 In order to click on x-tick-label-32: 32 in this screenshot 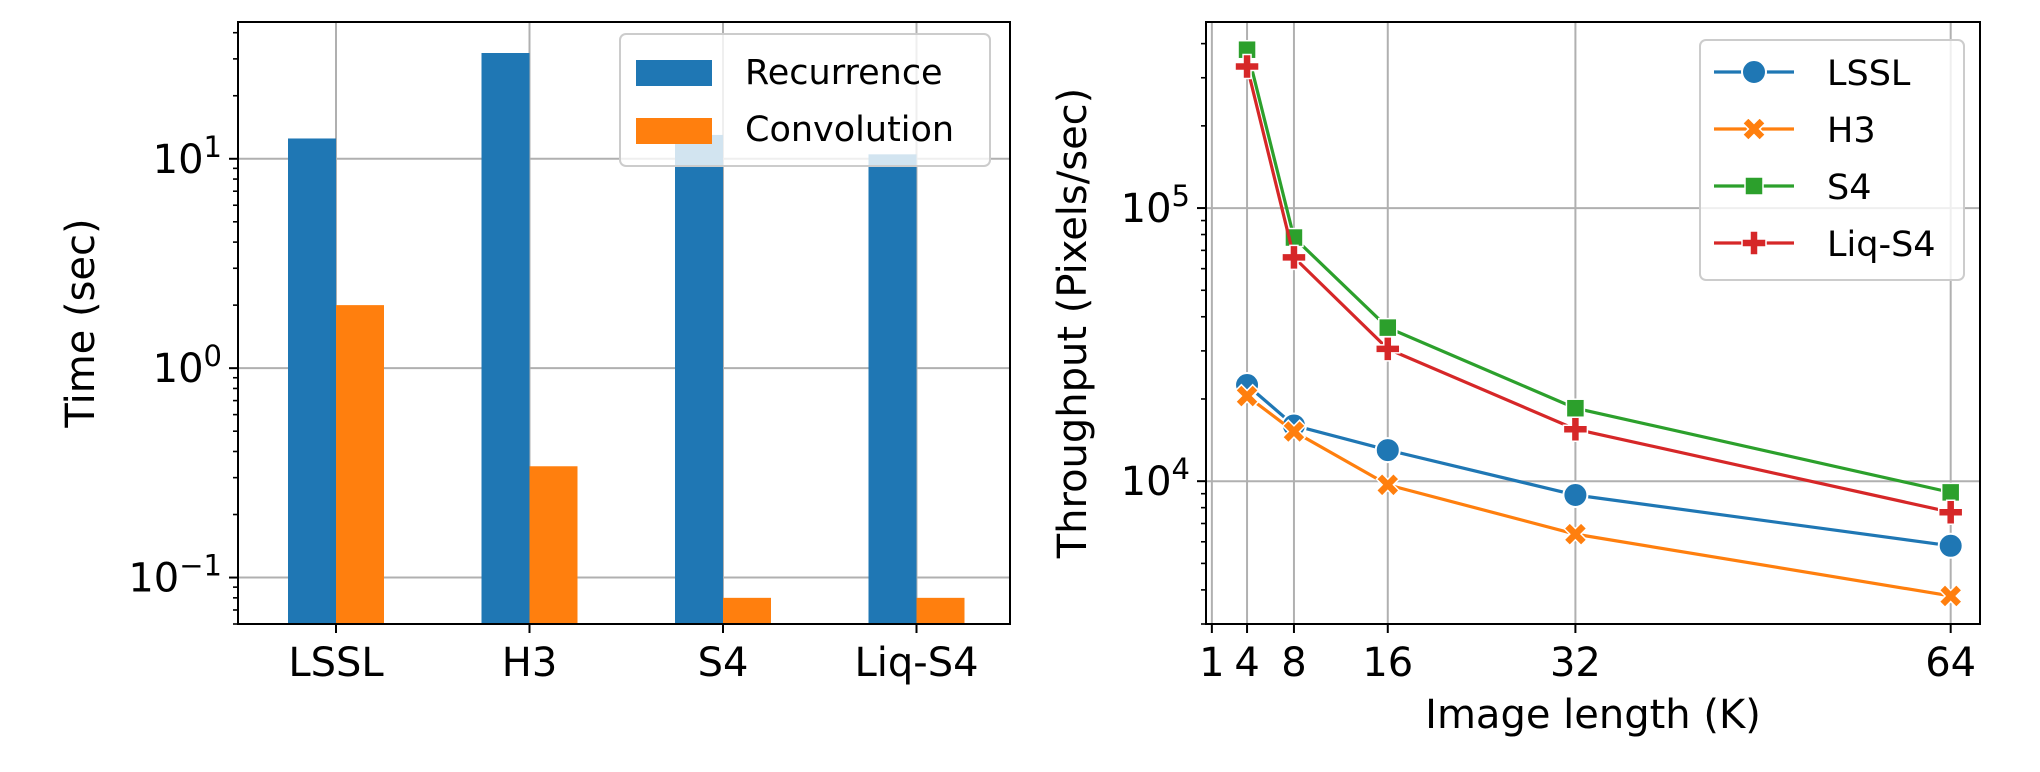, I will do `click(1575, 663)`.